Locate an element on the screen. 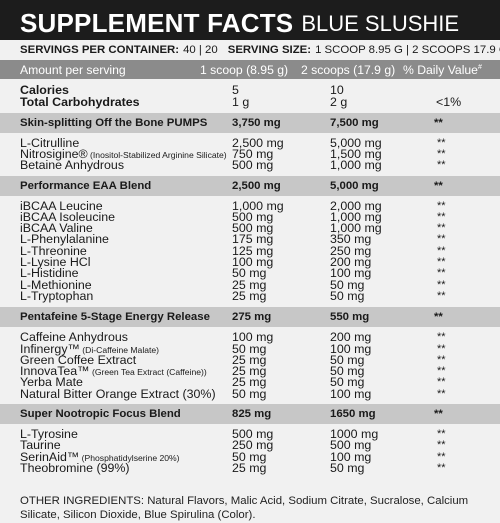 The image size is (500, 523). ingredient-name: L-Histidine is located at coordinates (49, 273).